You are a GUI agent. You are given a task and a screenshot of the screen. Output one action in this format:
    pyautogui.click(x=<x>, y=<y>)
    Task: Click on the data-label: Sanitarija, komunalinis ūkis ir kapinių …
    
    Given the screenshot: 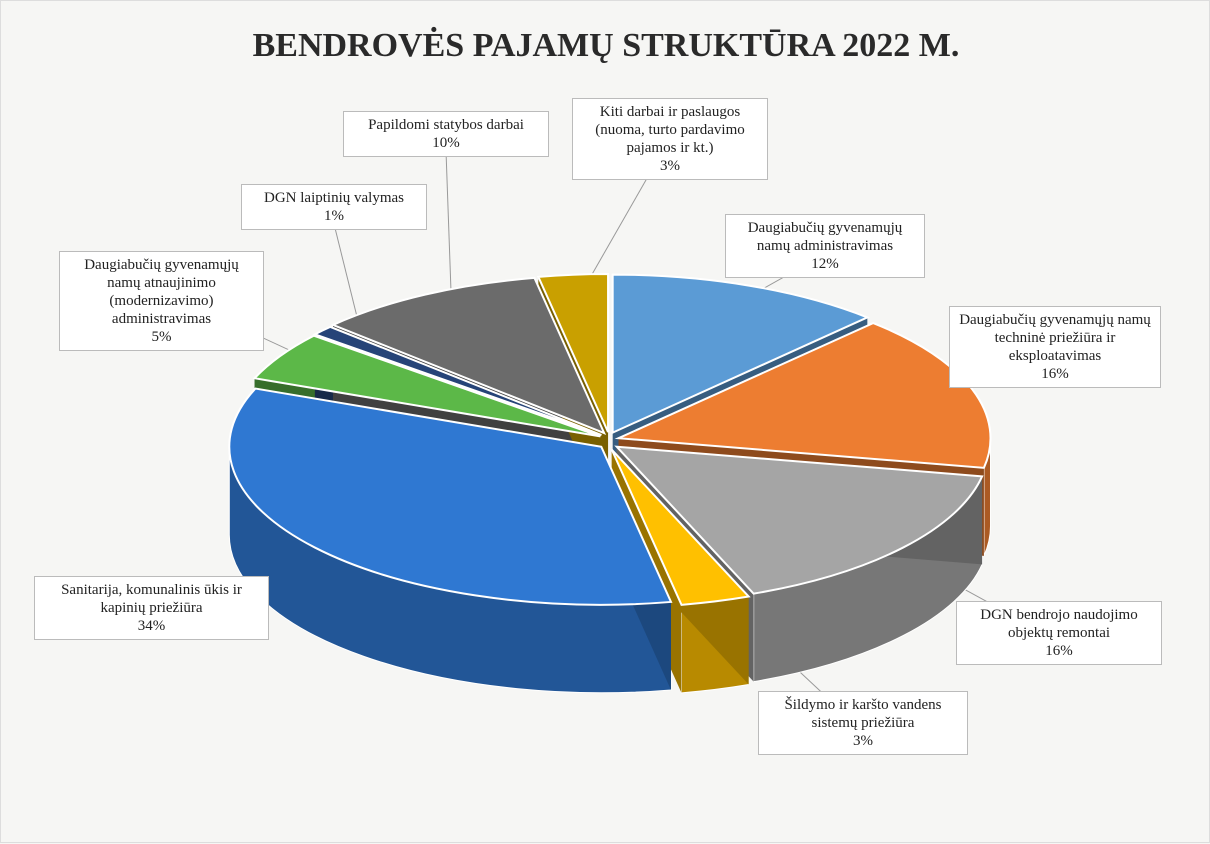 What is the action you would take?
    pyautogui.click(x=151, y=608)
    